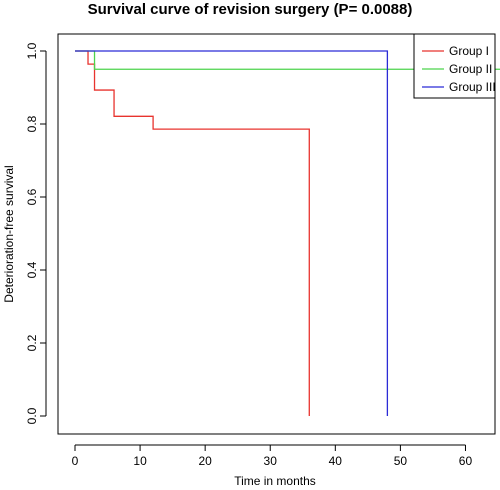 This screenshot has width=500, height=490. I want to click on y-tick-label: 1.0, so click(32, 50).